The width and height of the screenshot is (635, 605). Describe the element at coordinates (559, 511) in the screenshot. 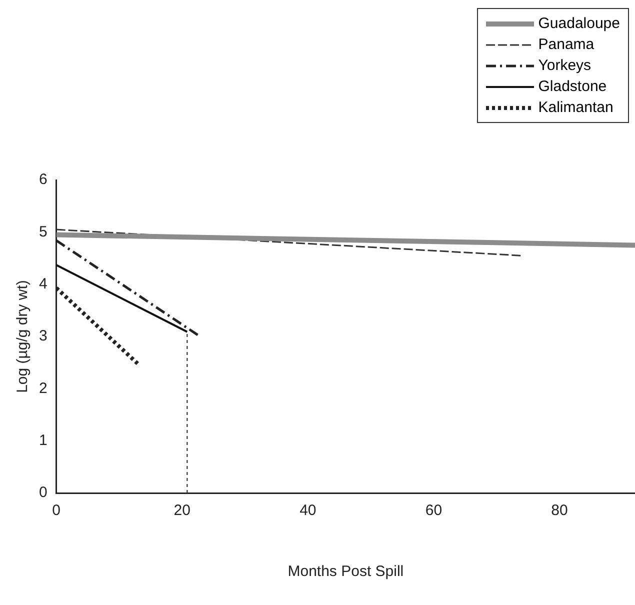

I see `x-tick-label: 80` at that location.